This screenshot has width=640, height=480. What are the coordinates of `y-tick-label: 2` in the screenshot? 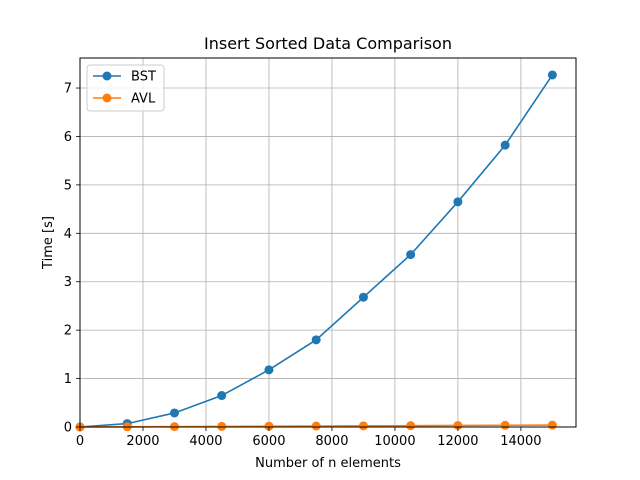 It's located at (68, 331).